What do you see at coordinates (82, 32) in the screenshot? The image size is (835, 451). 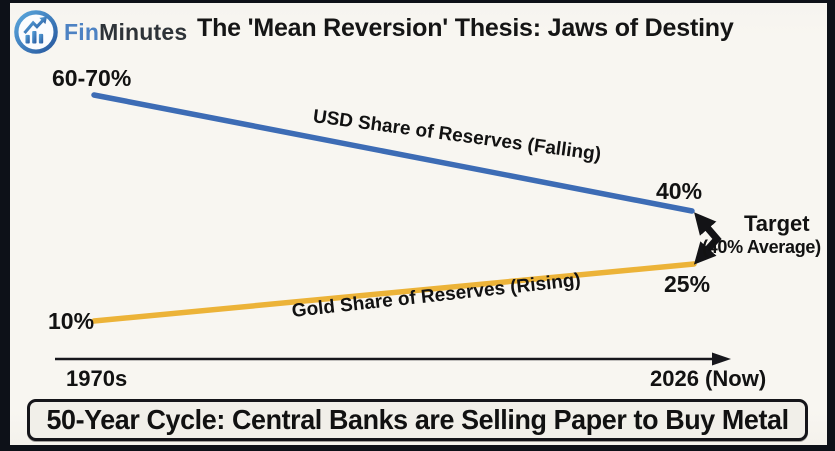 I see `brand-fin: Fin` at bounding box center [82, 32].